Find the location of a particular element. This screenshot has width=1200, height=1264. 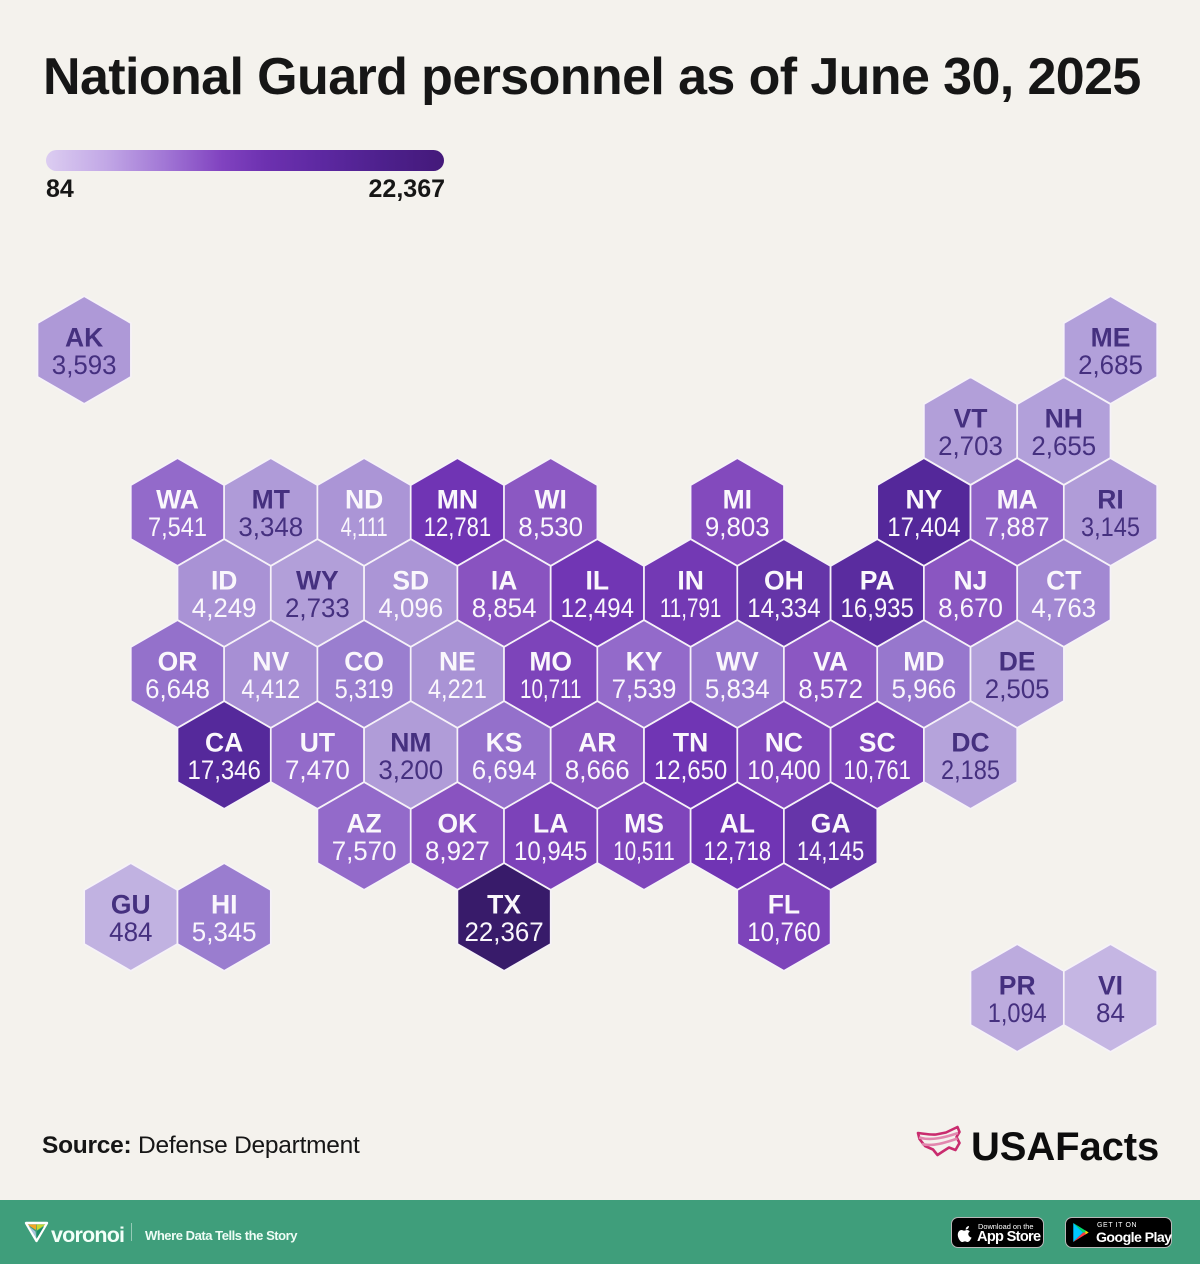

svg-text: 8,530 is located at coordinates (550, 527).